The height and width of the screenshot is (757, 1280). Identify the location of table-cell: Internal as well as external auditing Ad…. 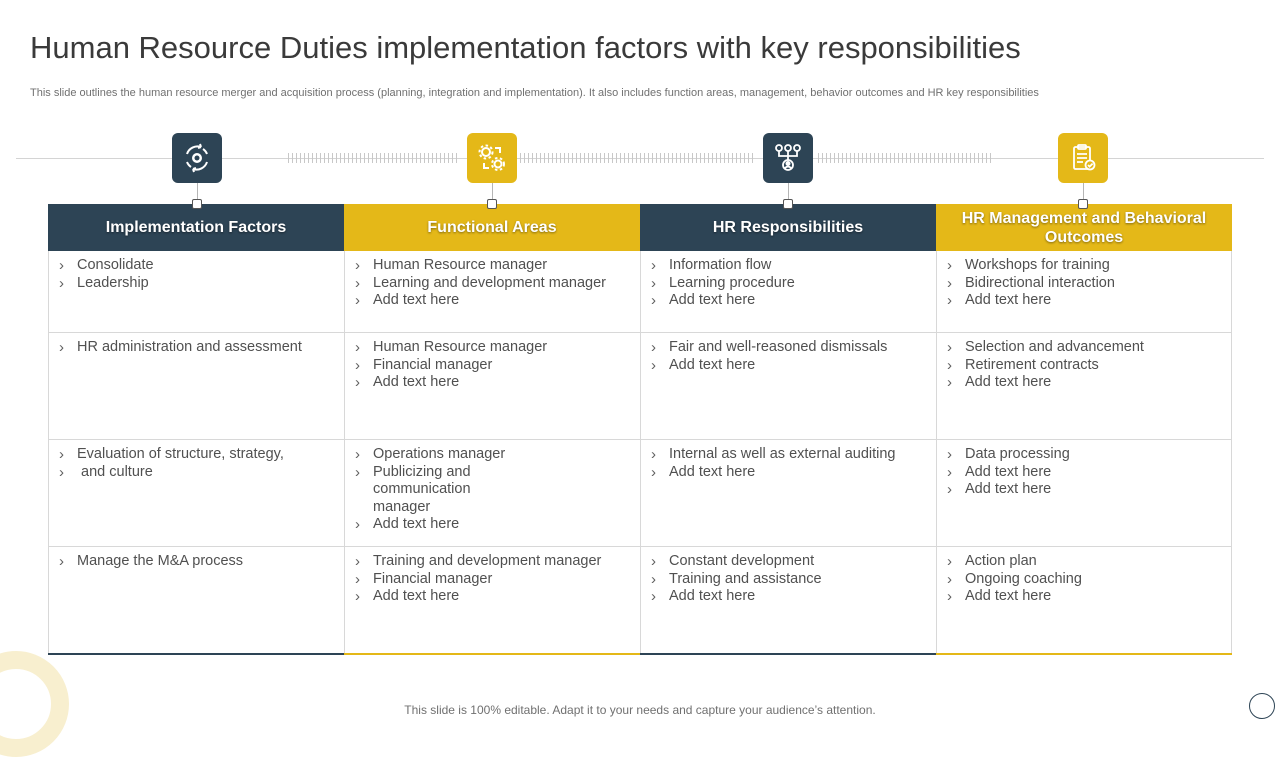
(788, 493).